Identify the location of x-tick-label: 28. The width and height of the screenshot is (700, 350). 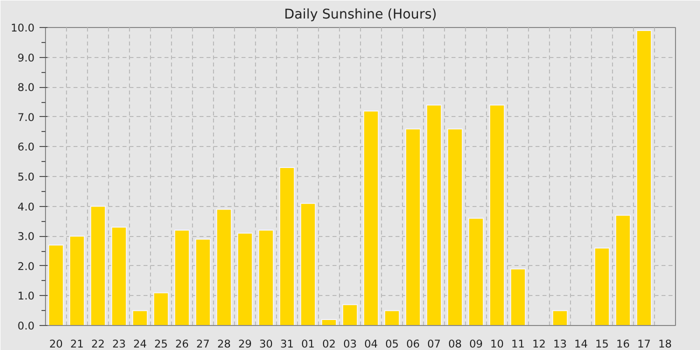
(224, 344).